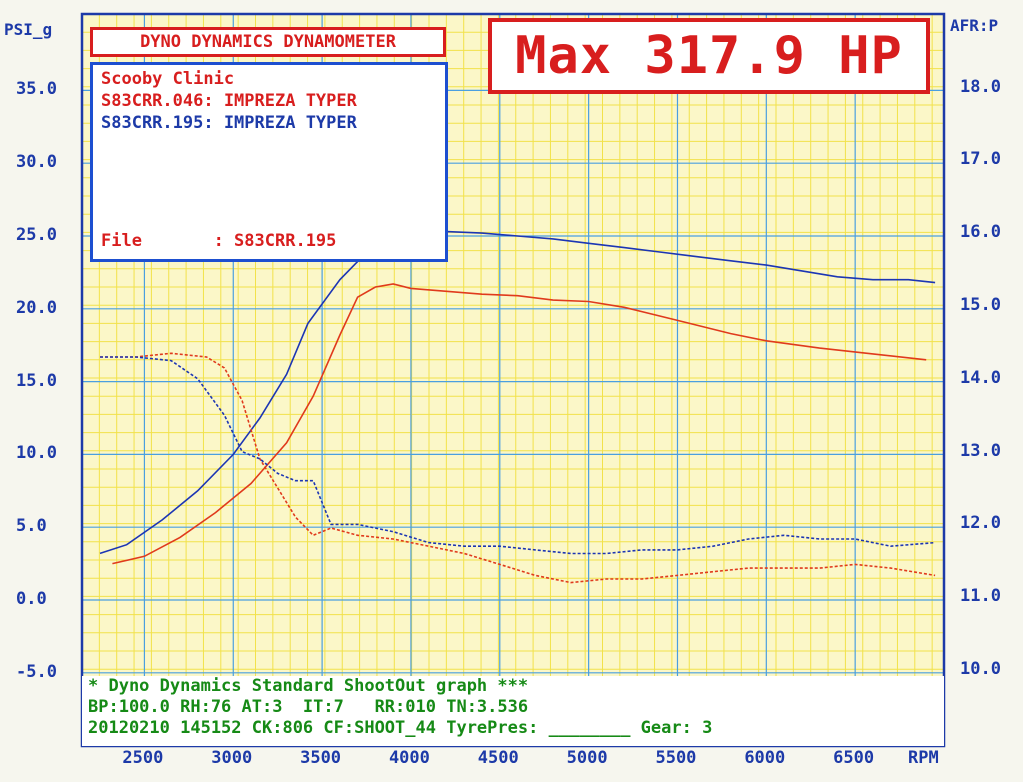 The image size is (1023, 782). What do you see at coordinates (980, 450) in the screenshot?
I see `y-tick-label-right: 13.0` at bounding box center [980, 450].